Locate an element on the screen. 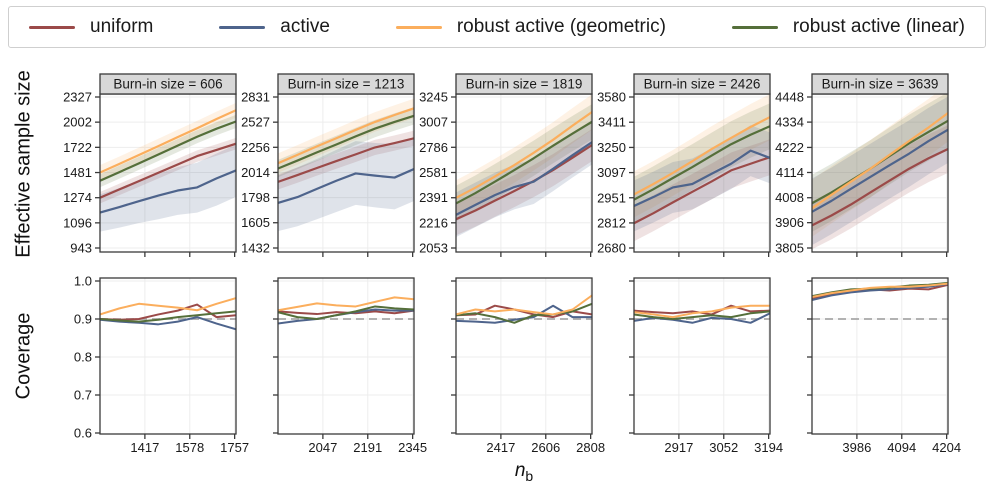 Image resolution: width=996 pixels, height=494 pixels. legend-swatch-robust_active_geometric is located at coordinates (418, 27).